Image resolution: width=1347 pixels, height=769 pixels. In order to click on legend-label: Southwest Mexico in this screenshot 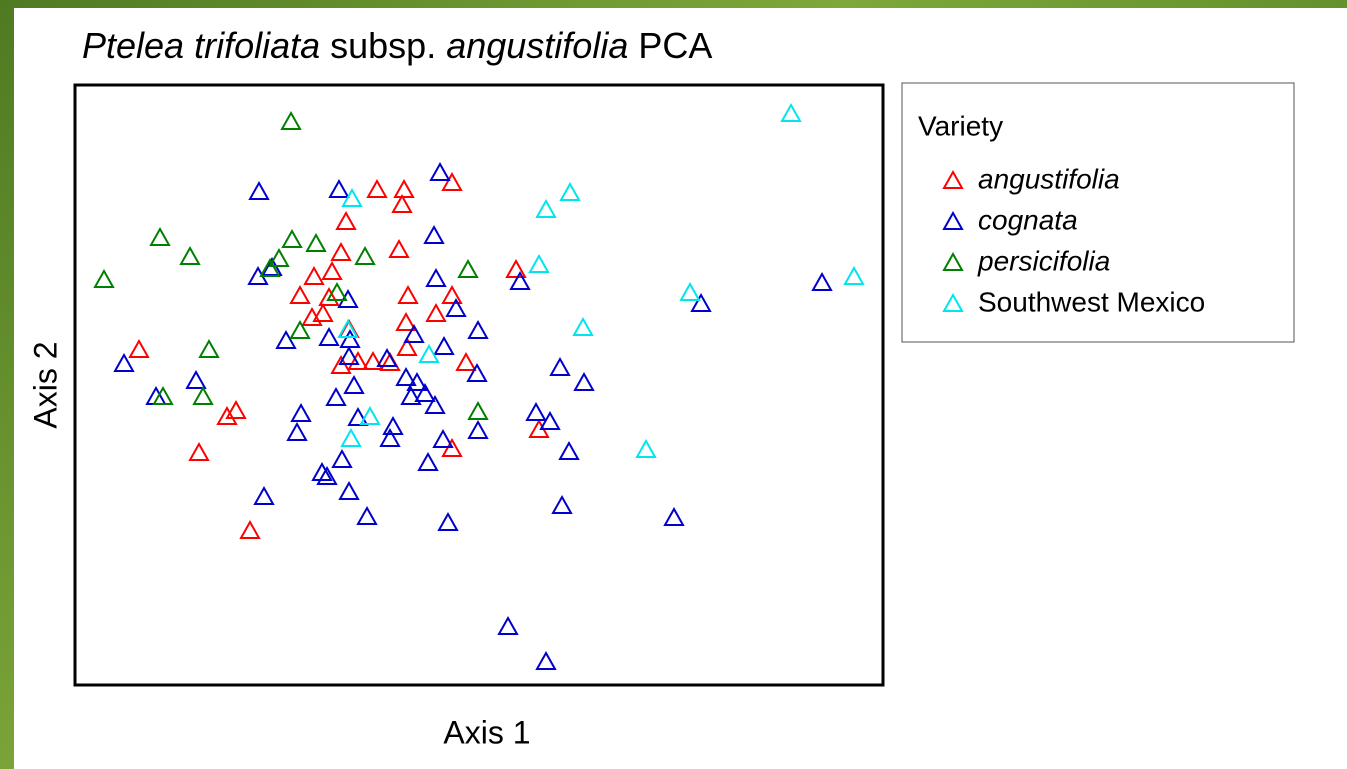, I will do `click(1091, 301)`.